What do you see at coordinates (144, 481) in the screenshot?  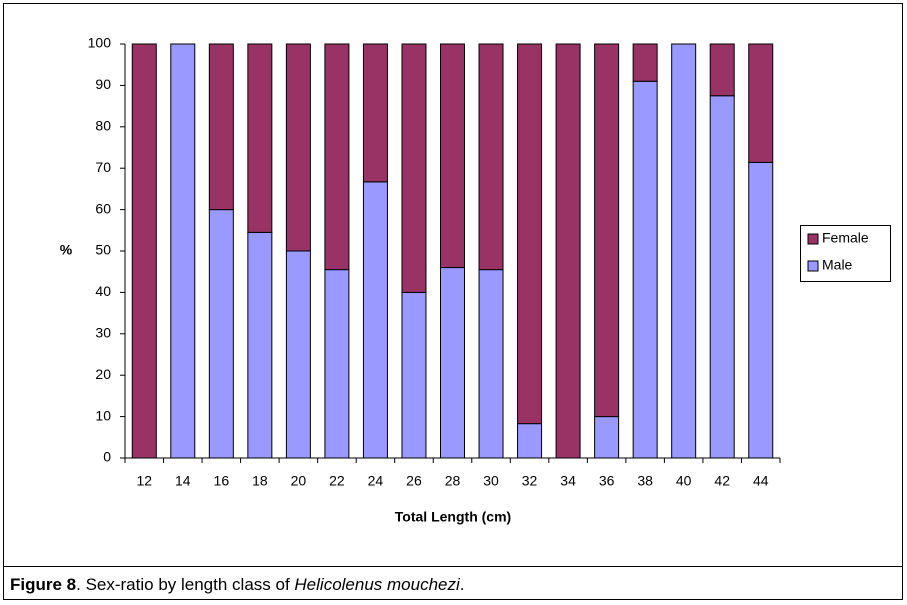 I see `x-tick-label: 12` at bounding box center [144, 481].